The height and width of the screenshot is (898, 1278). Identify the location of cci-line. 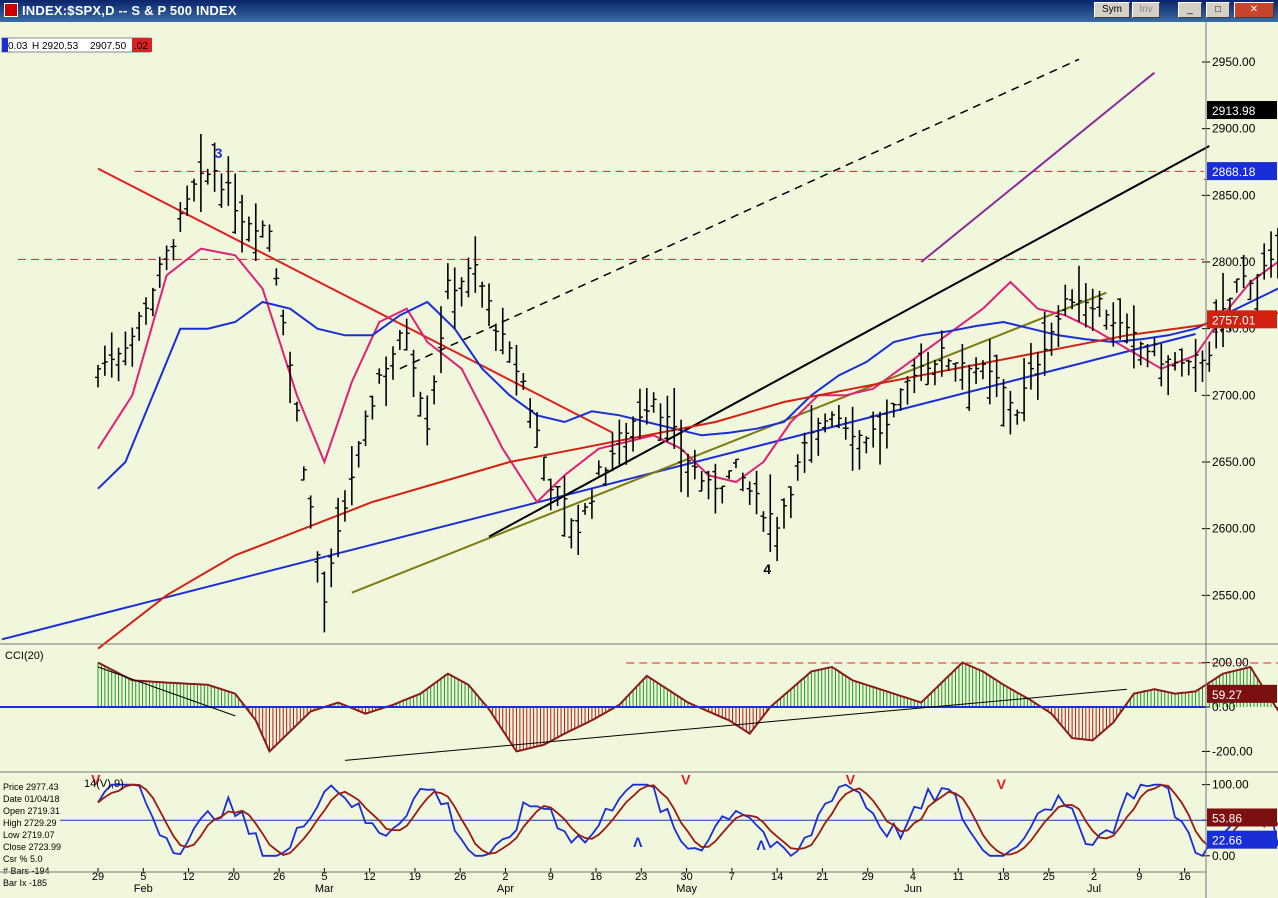
(687, 707).